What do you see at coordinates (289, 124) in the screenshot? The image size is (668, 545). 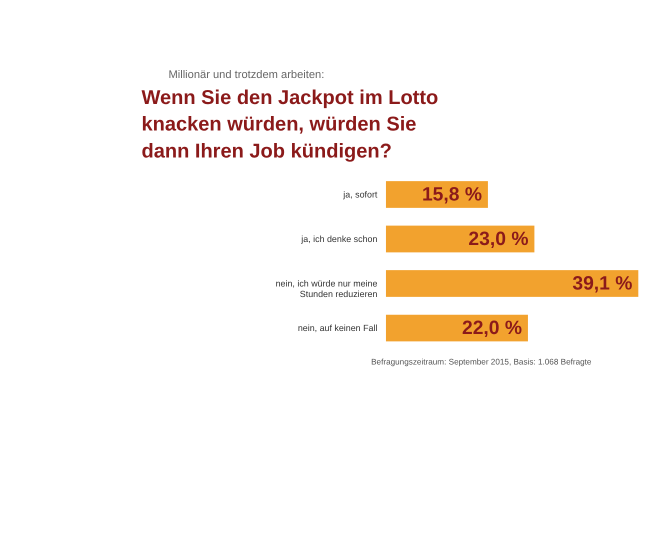 I see `chart-title: Wenn Sie den Jackpot im Lotto knacken würden, würden Sie dann Ihren Job kündigen?` at bounding box center [289, 124].